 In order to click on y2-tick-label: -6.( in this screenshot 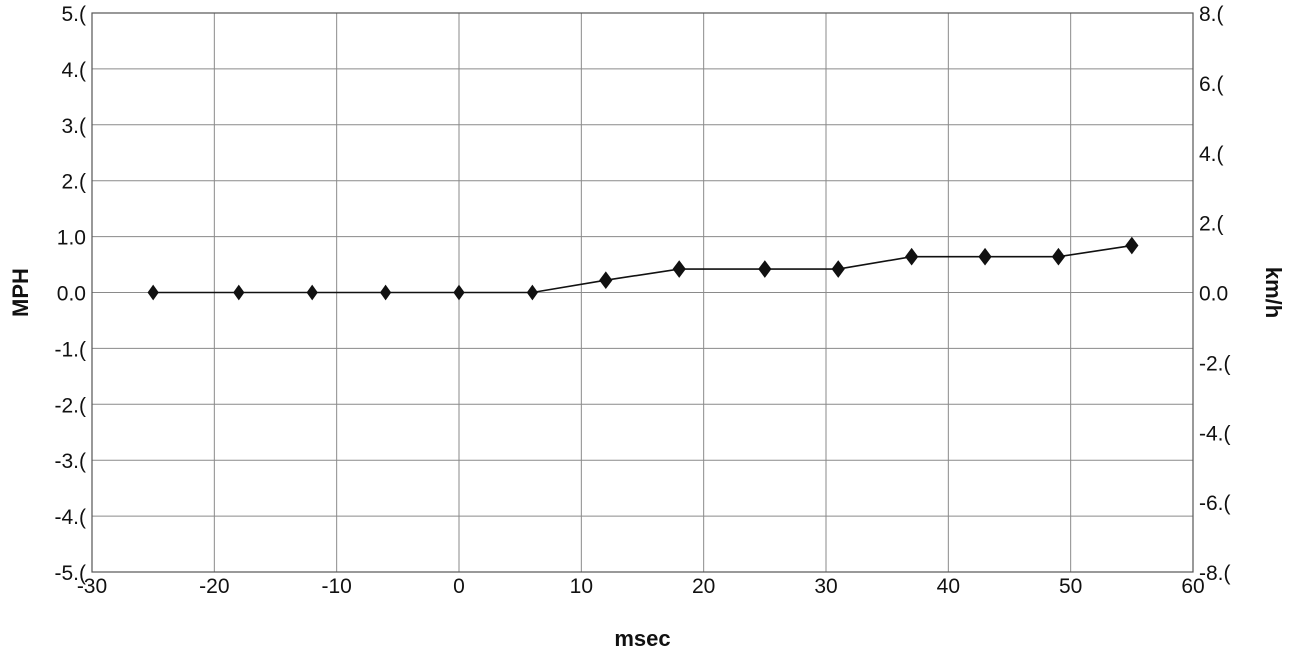, I will do `click(1215, 503)`.